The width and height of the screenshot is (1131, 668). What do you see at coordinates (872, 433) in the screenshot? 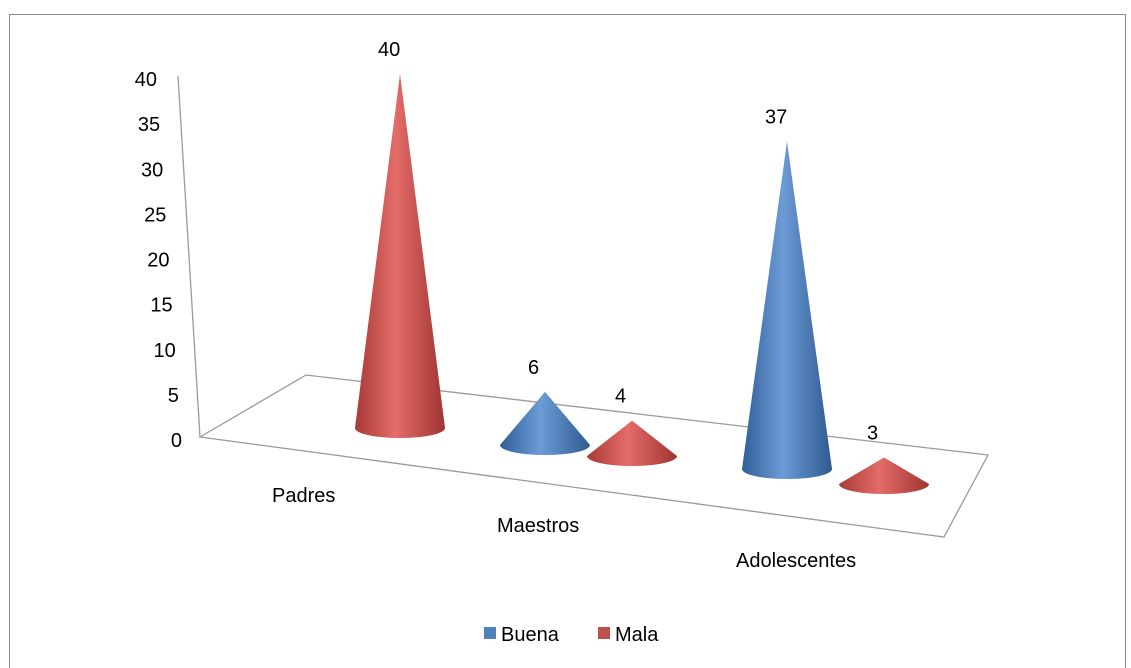
I see `data-label-mala-adolescentes: 3` at bounding box center [872, 433].